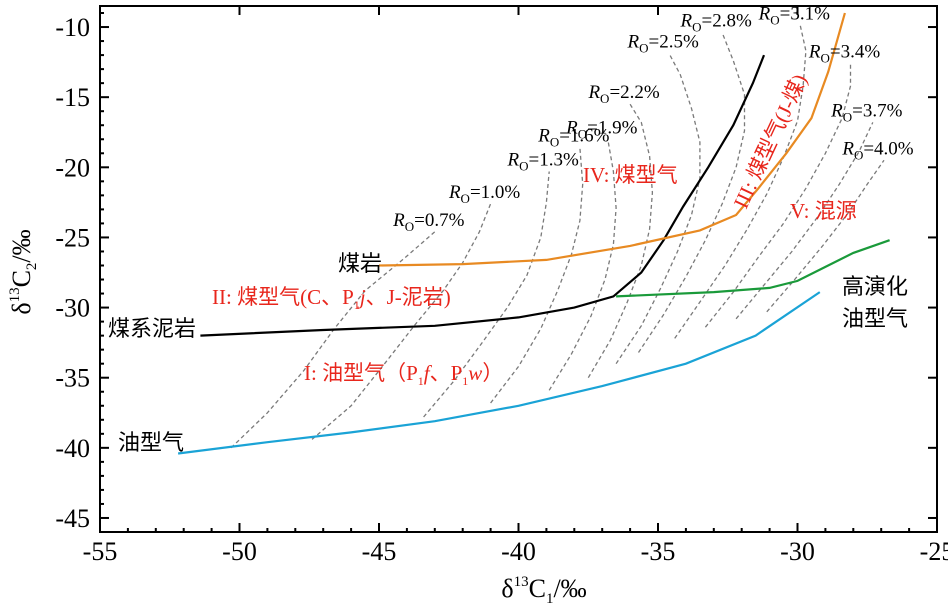  What do you see at coordinates (573, 138) in the screenshot?
I see `ro-label: RO=1.6%` at bounding box center [573, 138].